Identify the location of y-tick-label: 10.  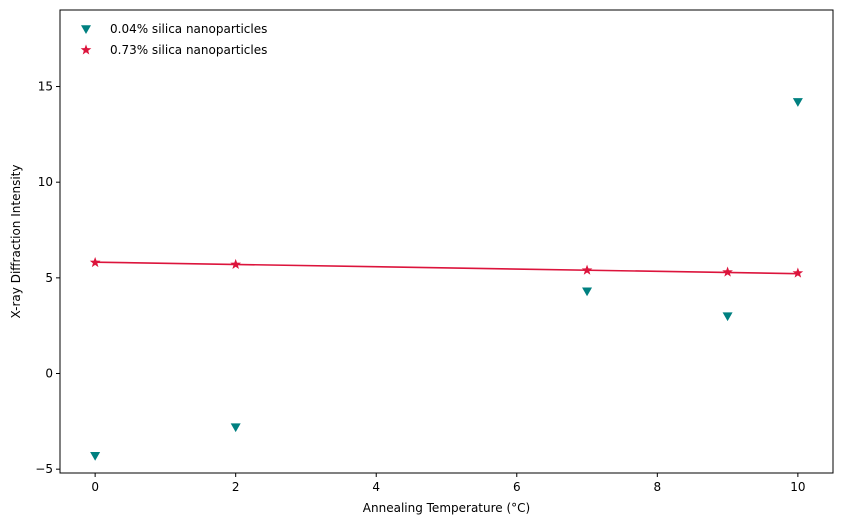
(45, 182).